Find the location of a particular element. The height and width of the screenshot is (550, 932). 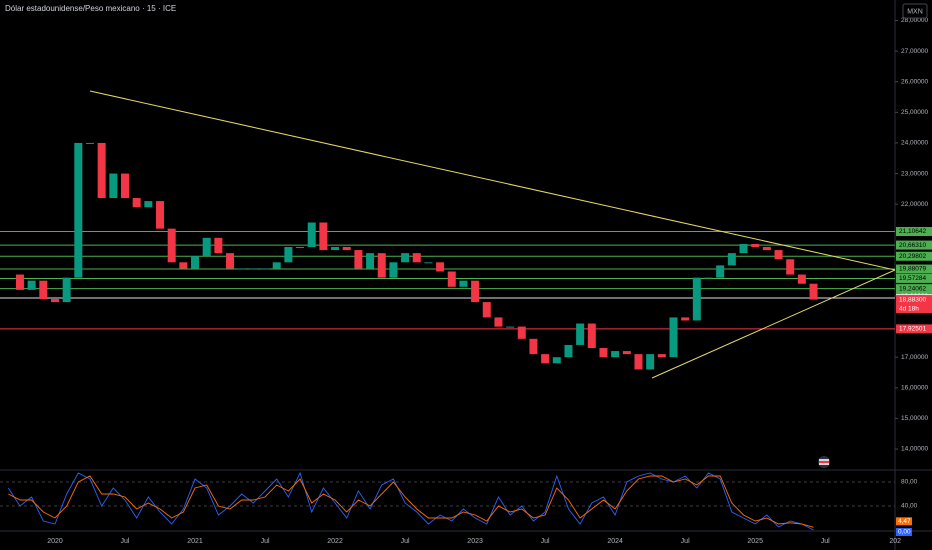

y-tick-label: 16,00000 is located at coordinates (914, 388).